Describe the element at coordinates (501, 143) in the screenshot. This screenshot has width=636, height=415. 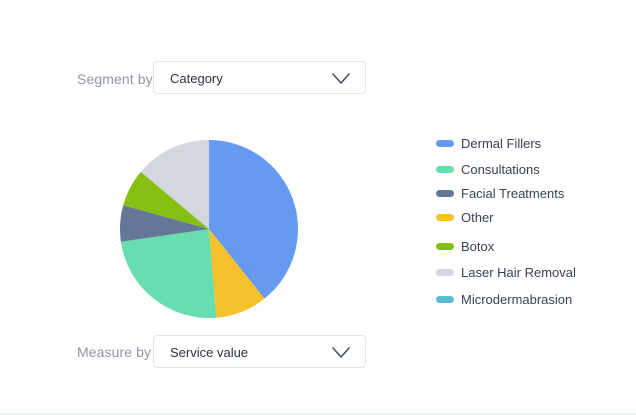
I see `legend-label: Dermal Fillers` at that location.